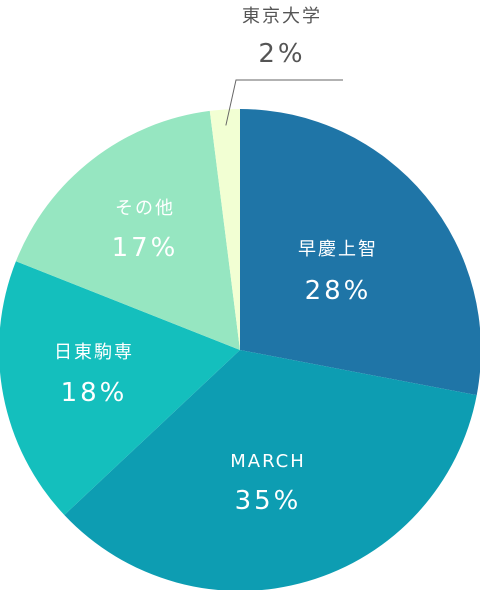  I want to click on slice-label-name: MARCH, so click(268, 461).